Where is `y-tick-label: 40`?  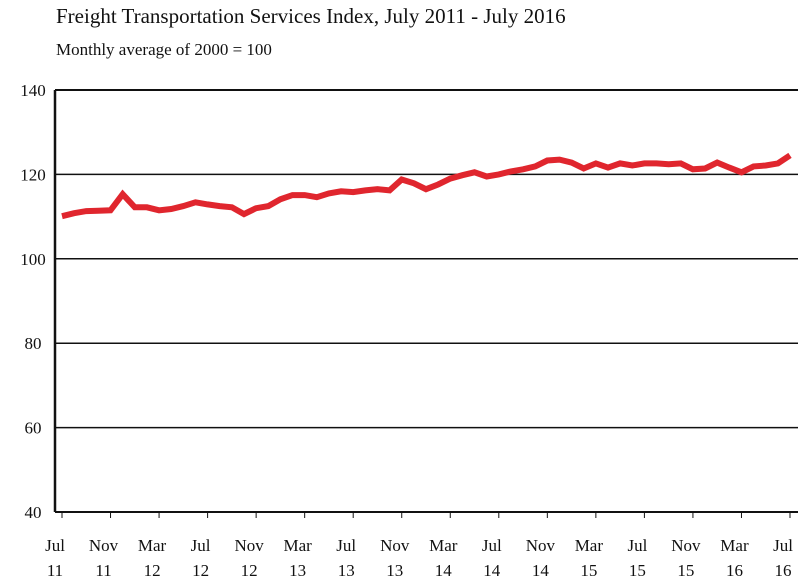
y-tick-label: 40 is located at coordinates (33, 512).